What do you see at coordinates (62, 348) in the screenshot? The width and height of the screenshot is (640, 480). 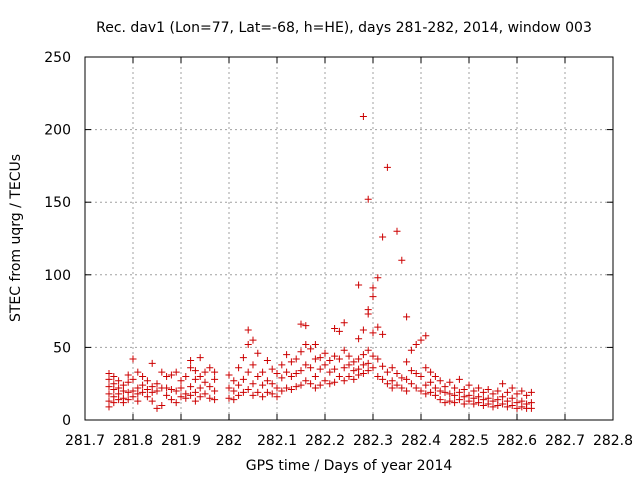 I see `y-tick-label: 50` at bounding box center [62, 348].